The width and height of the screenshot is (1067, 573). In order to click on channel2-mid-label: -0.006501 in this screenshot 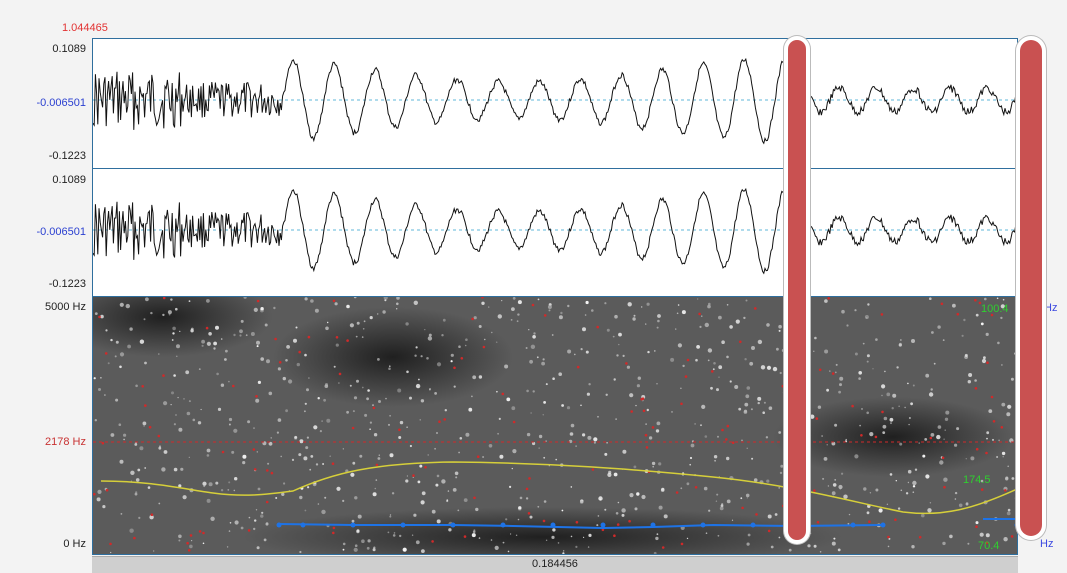, I will do `click(61, 232)`.